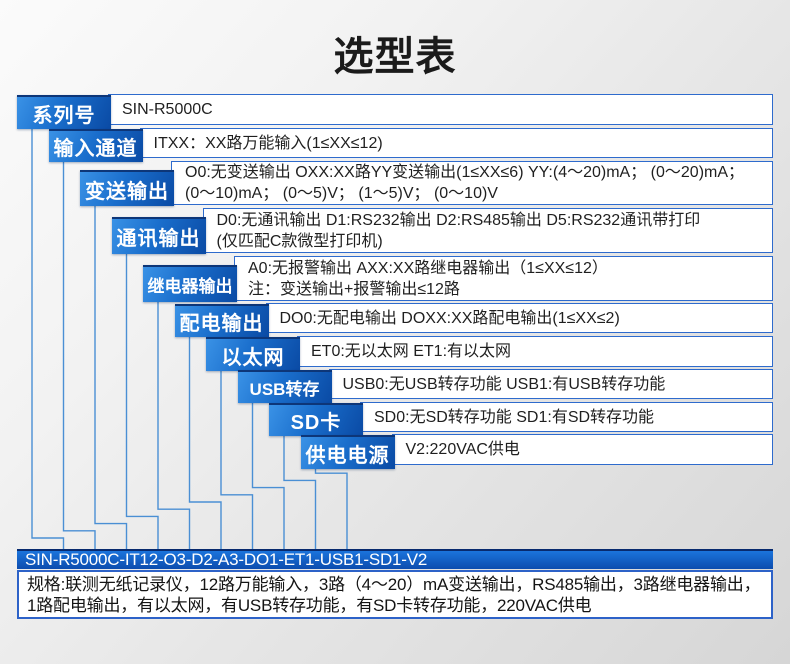 This screenshot has height=664, width=790. Describe the element at coordinates (347, 452) in the screenshot. I see `row-label-power-supply: 供电电源` at that location.